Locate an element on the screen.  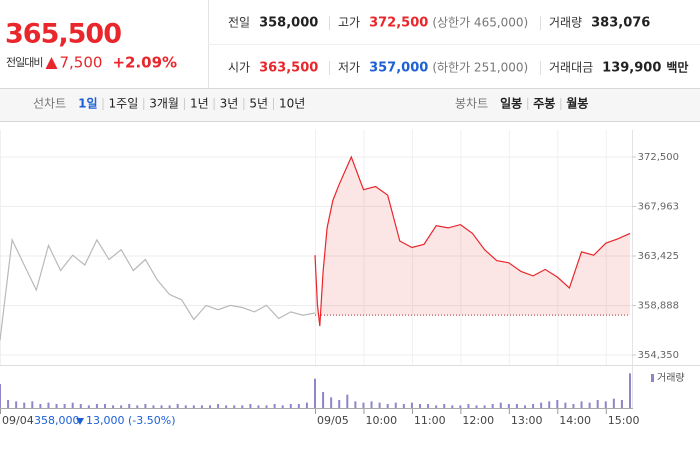
summary-label: 거래대금 is located at coordinates (571, 68).